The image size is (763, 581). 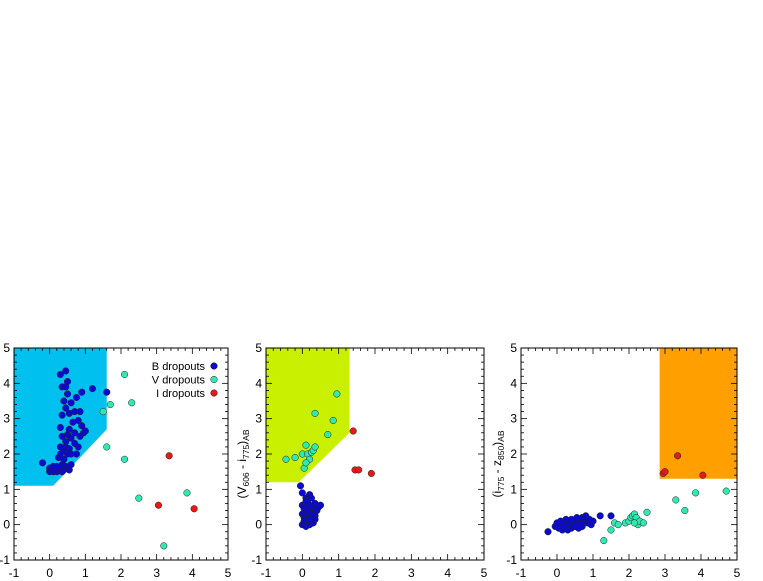 What do you see at coordinates (246, 452) in the screenshot?
I see `y-axis-label-sub2: 775` at bounding box center [246, 452].